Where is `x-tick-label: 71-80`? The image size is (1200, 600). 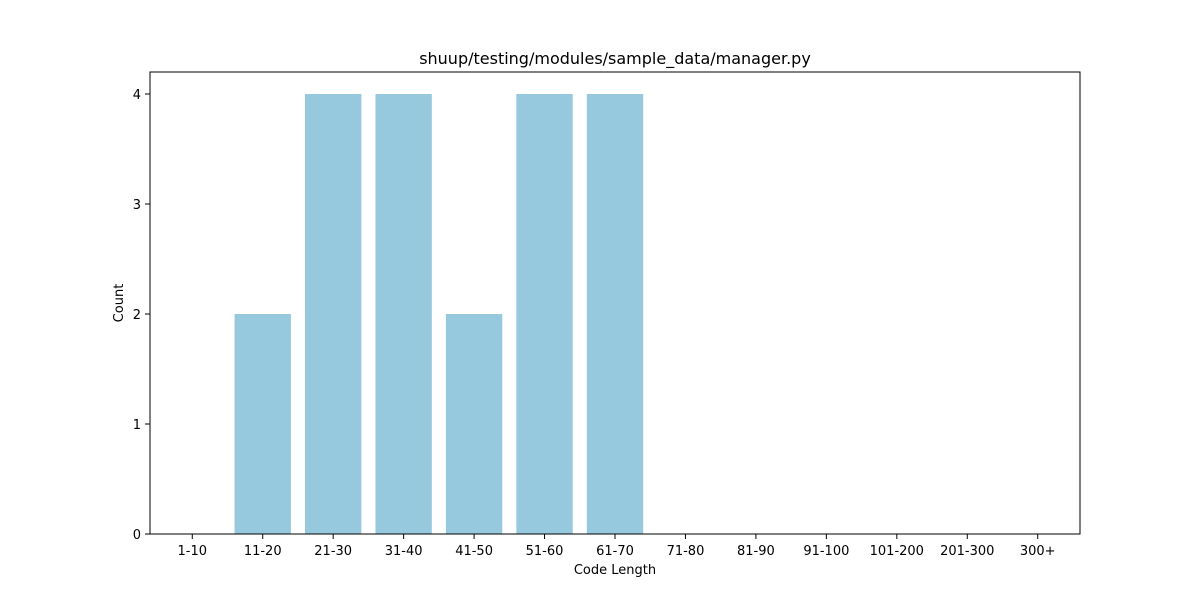 x-tick-label: 71-80 is located at coordinates (686, 551).